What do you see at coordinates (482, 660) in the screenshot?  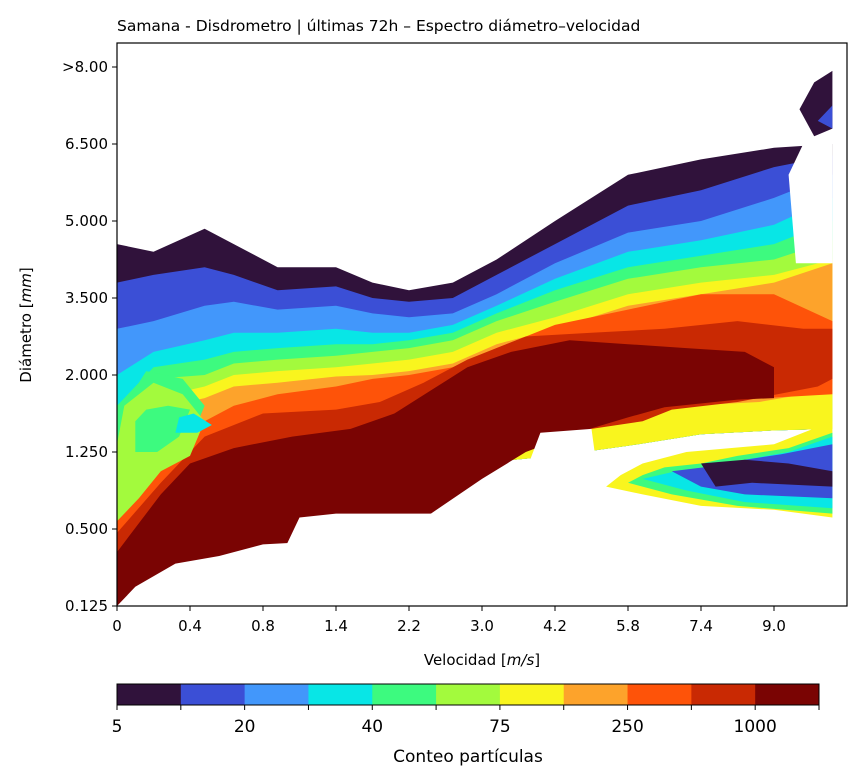 I see `x-axis-label: Velocidad [m/s]` at bounding box center [482, 660].